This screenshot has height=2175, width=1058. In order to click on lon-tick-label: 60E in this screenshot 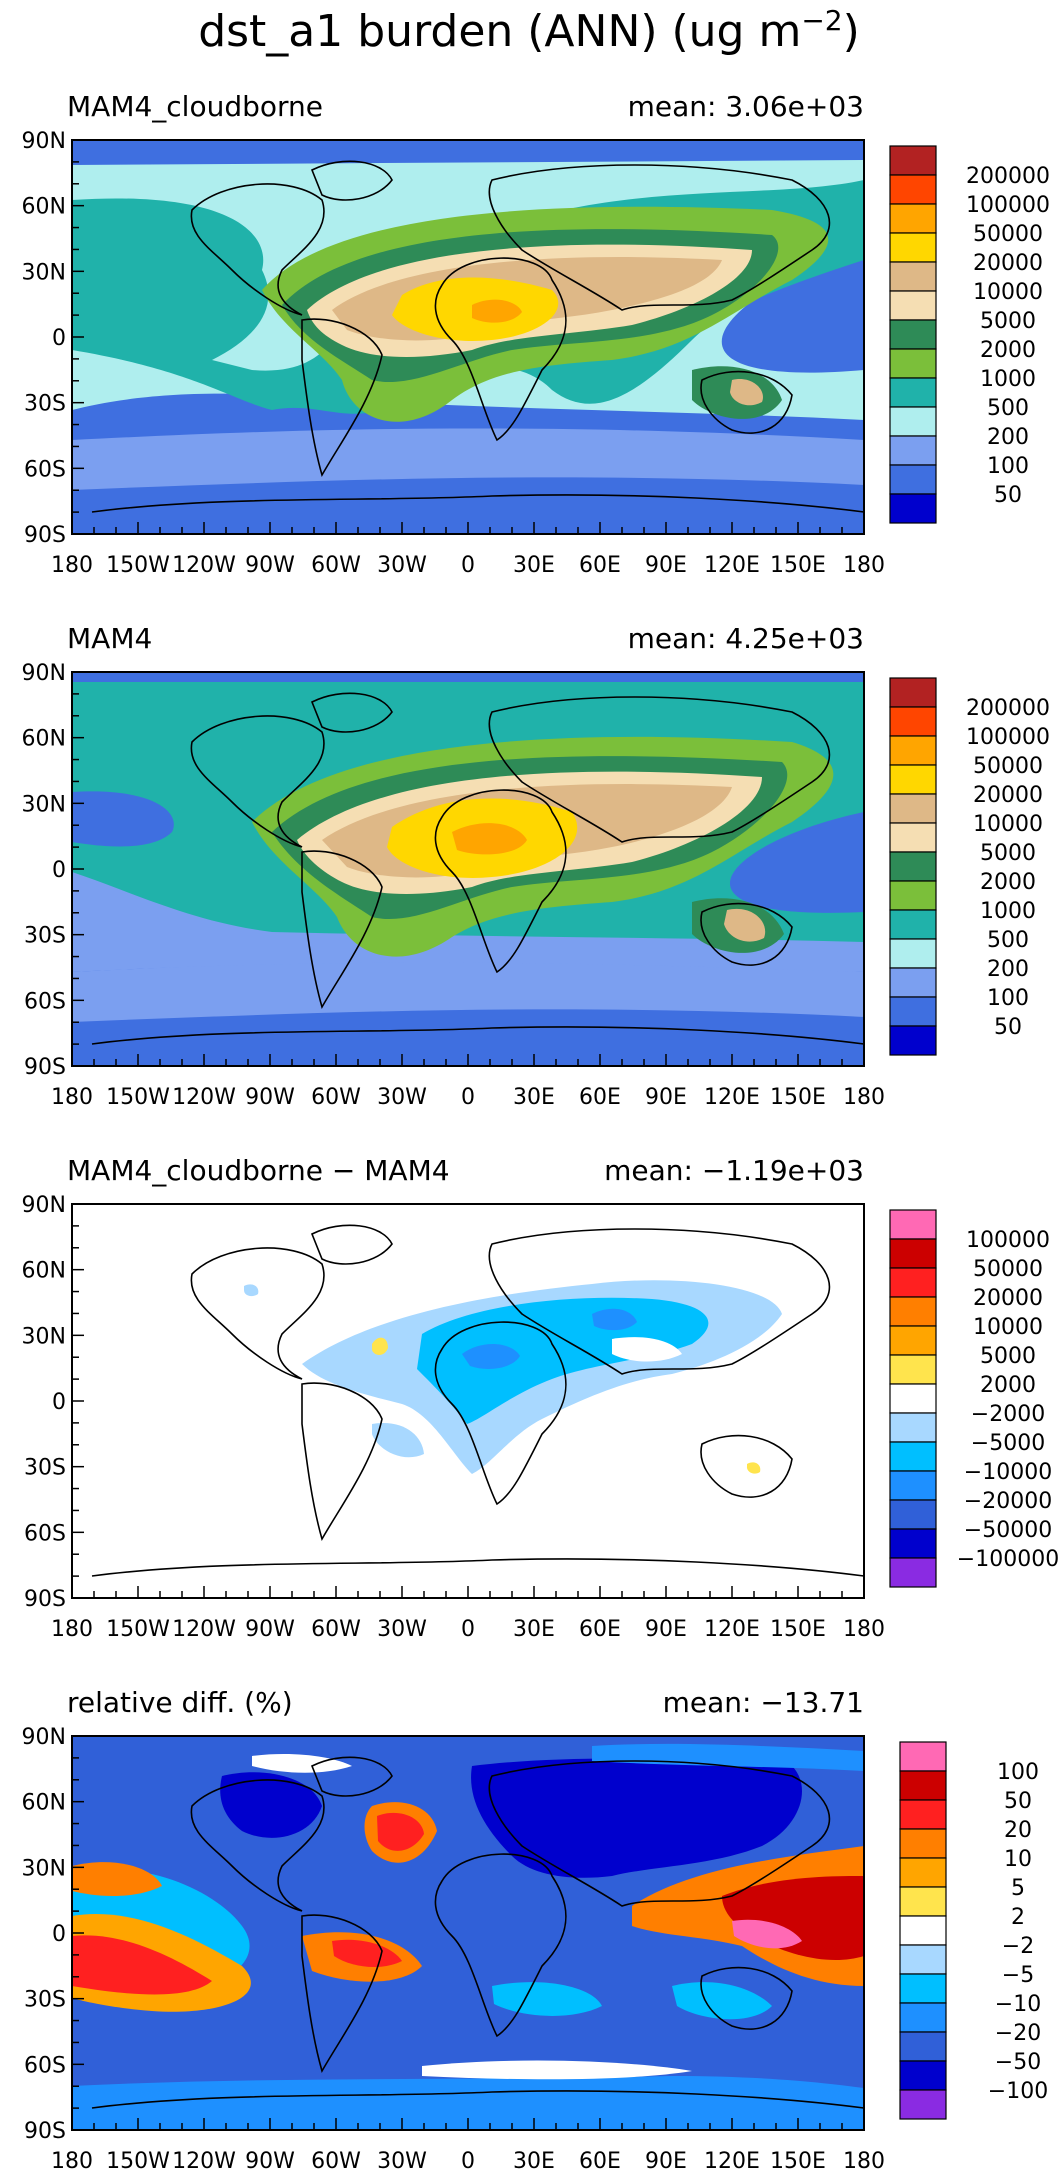, I will do `click(600, 2161)`.